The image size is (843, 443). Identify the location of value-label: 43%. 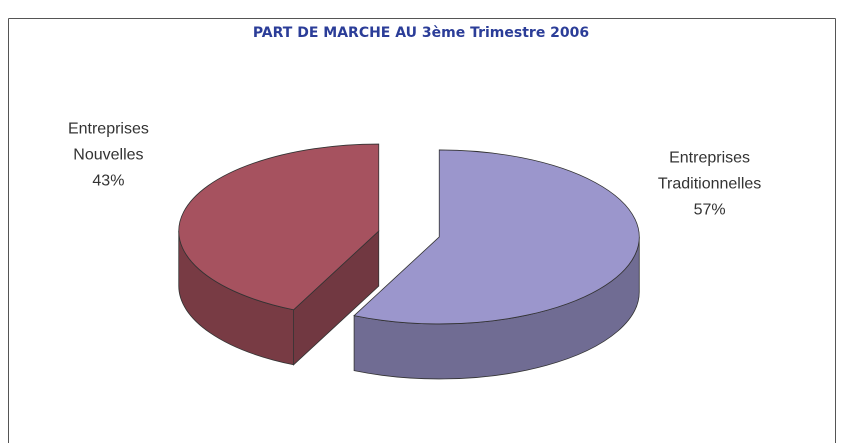
(108, 180).